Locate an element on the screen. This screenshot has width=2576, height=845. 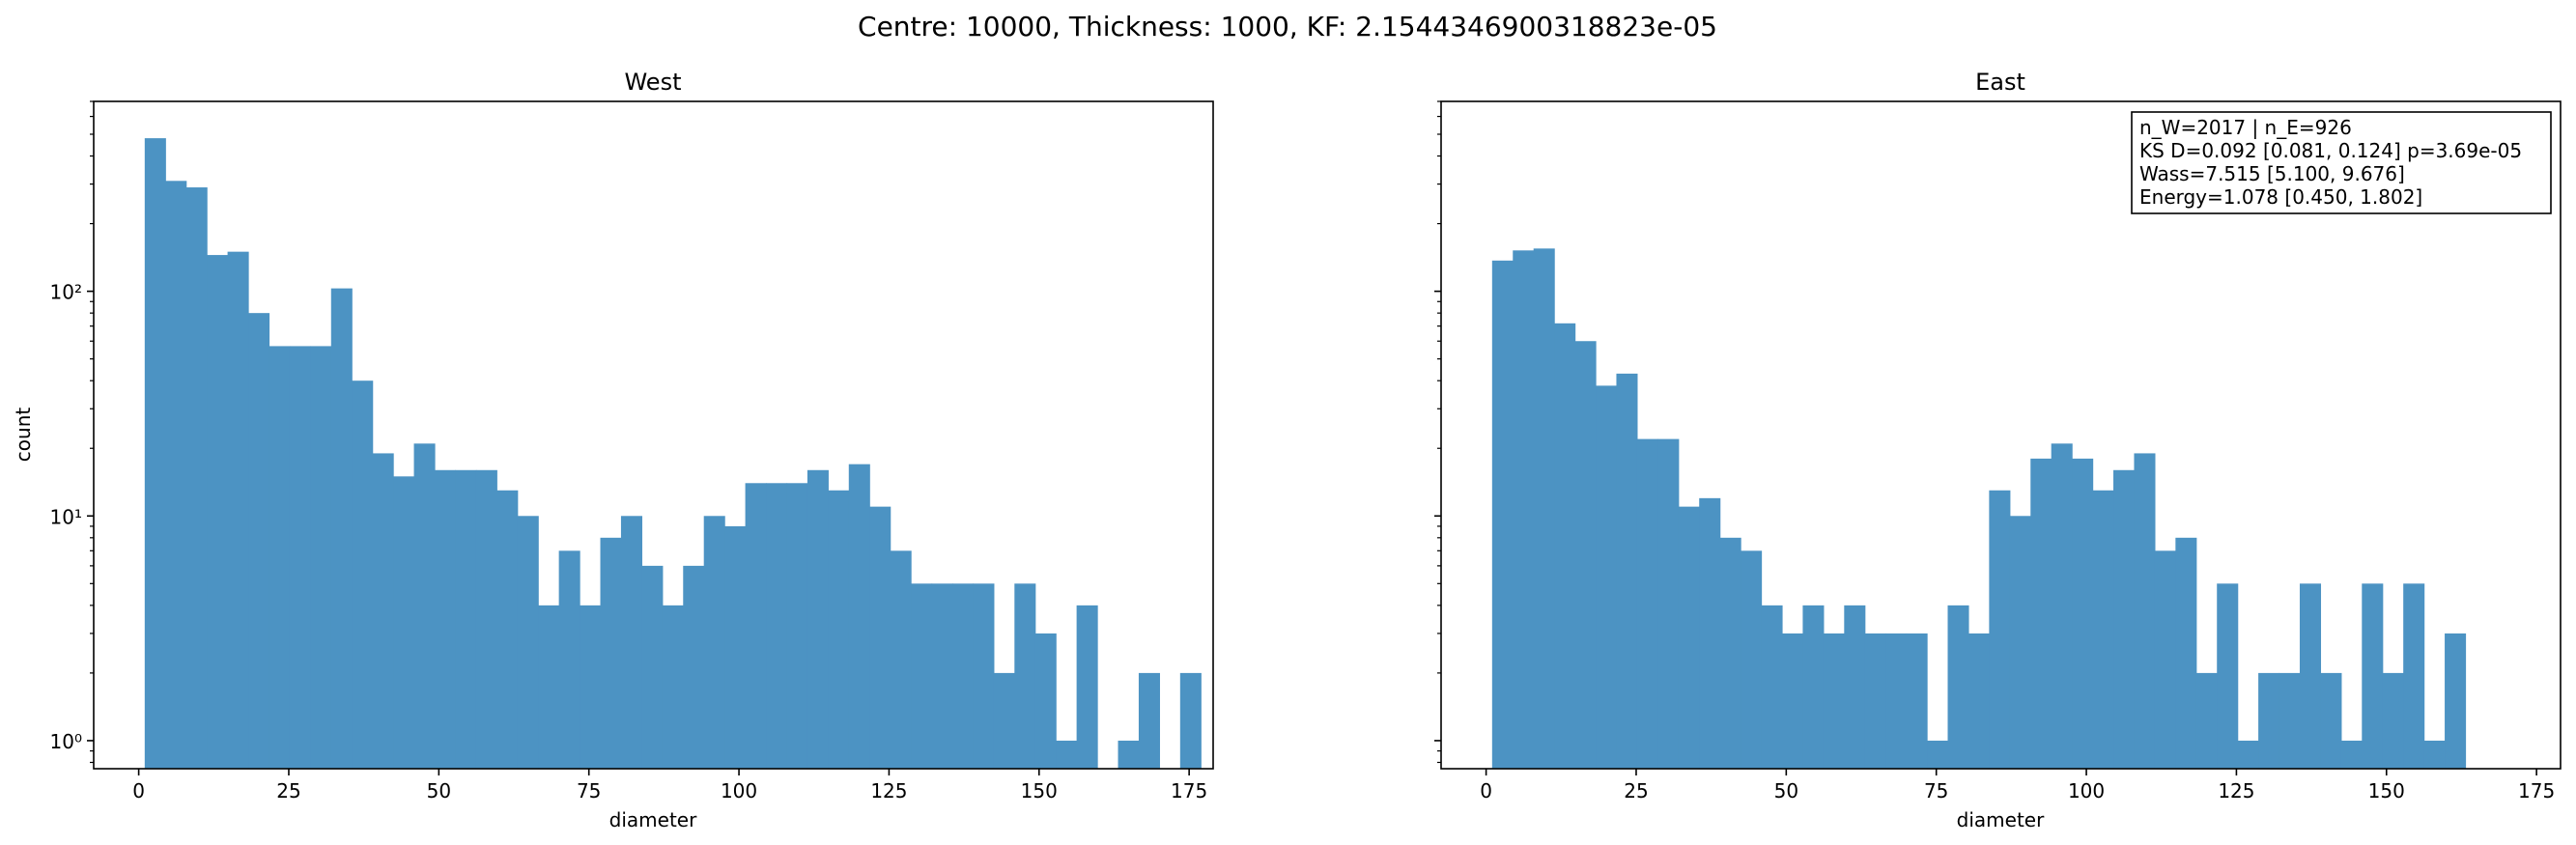
east-x-tick-label-0: 0 is located at coordinates (1486, 791).